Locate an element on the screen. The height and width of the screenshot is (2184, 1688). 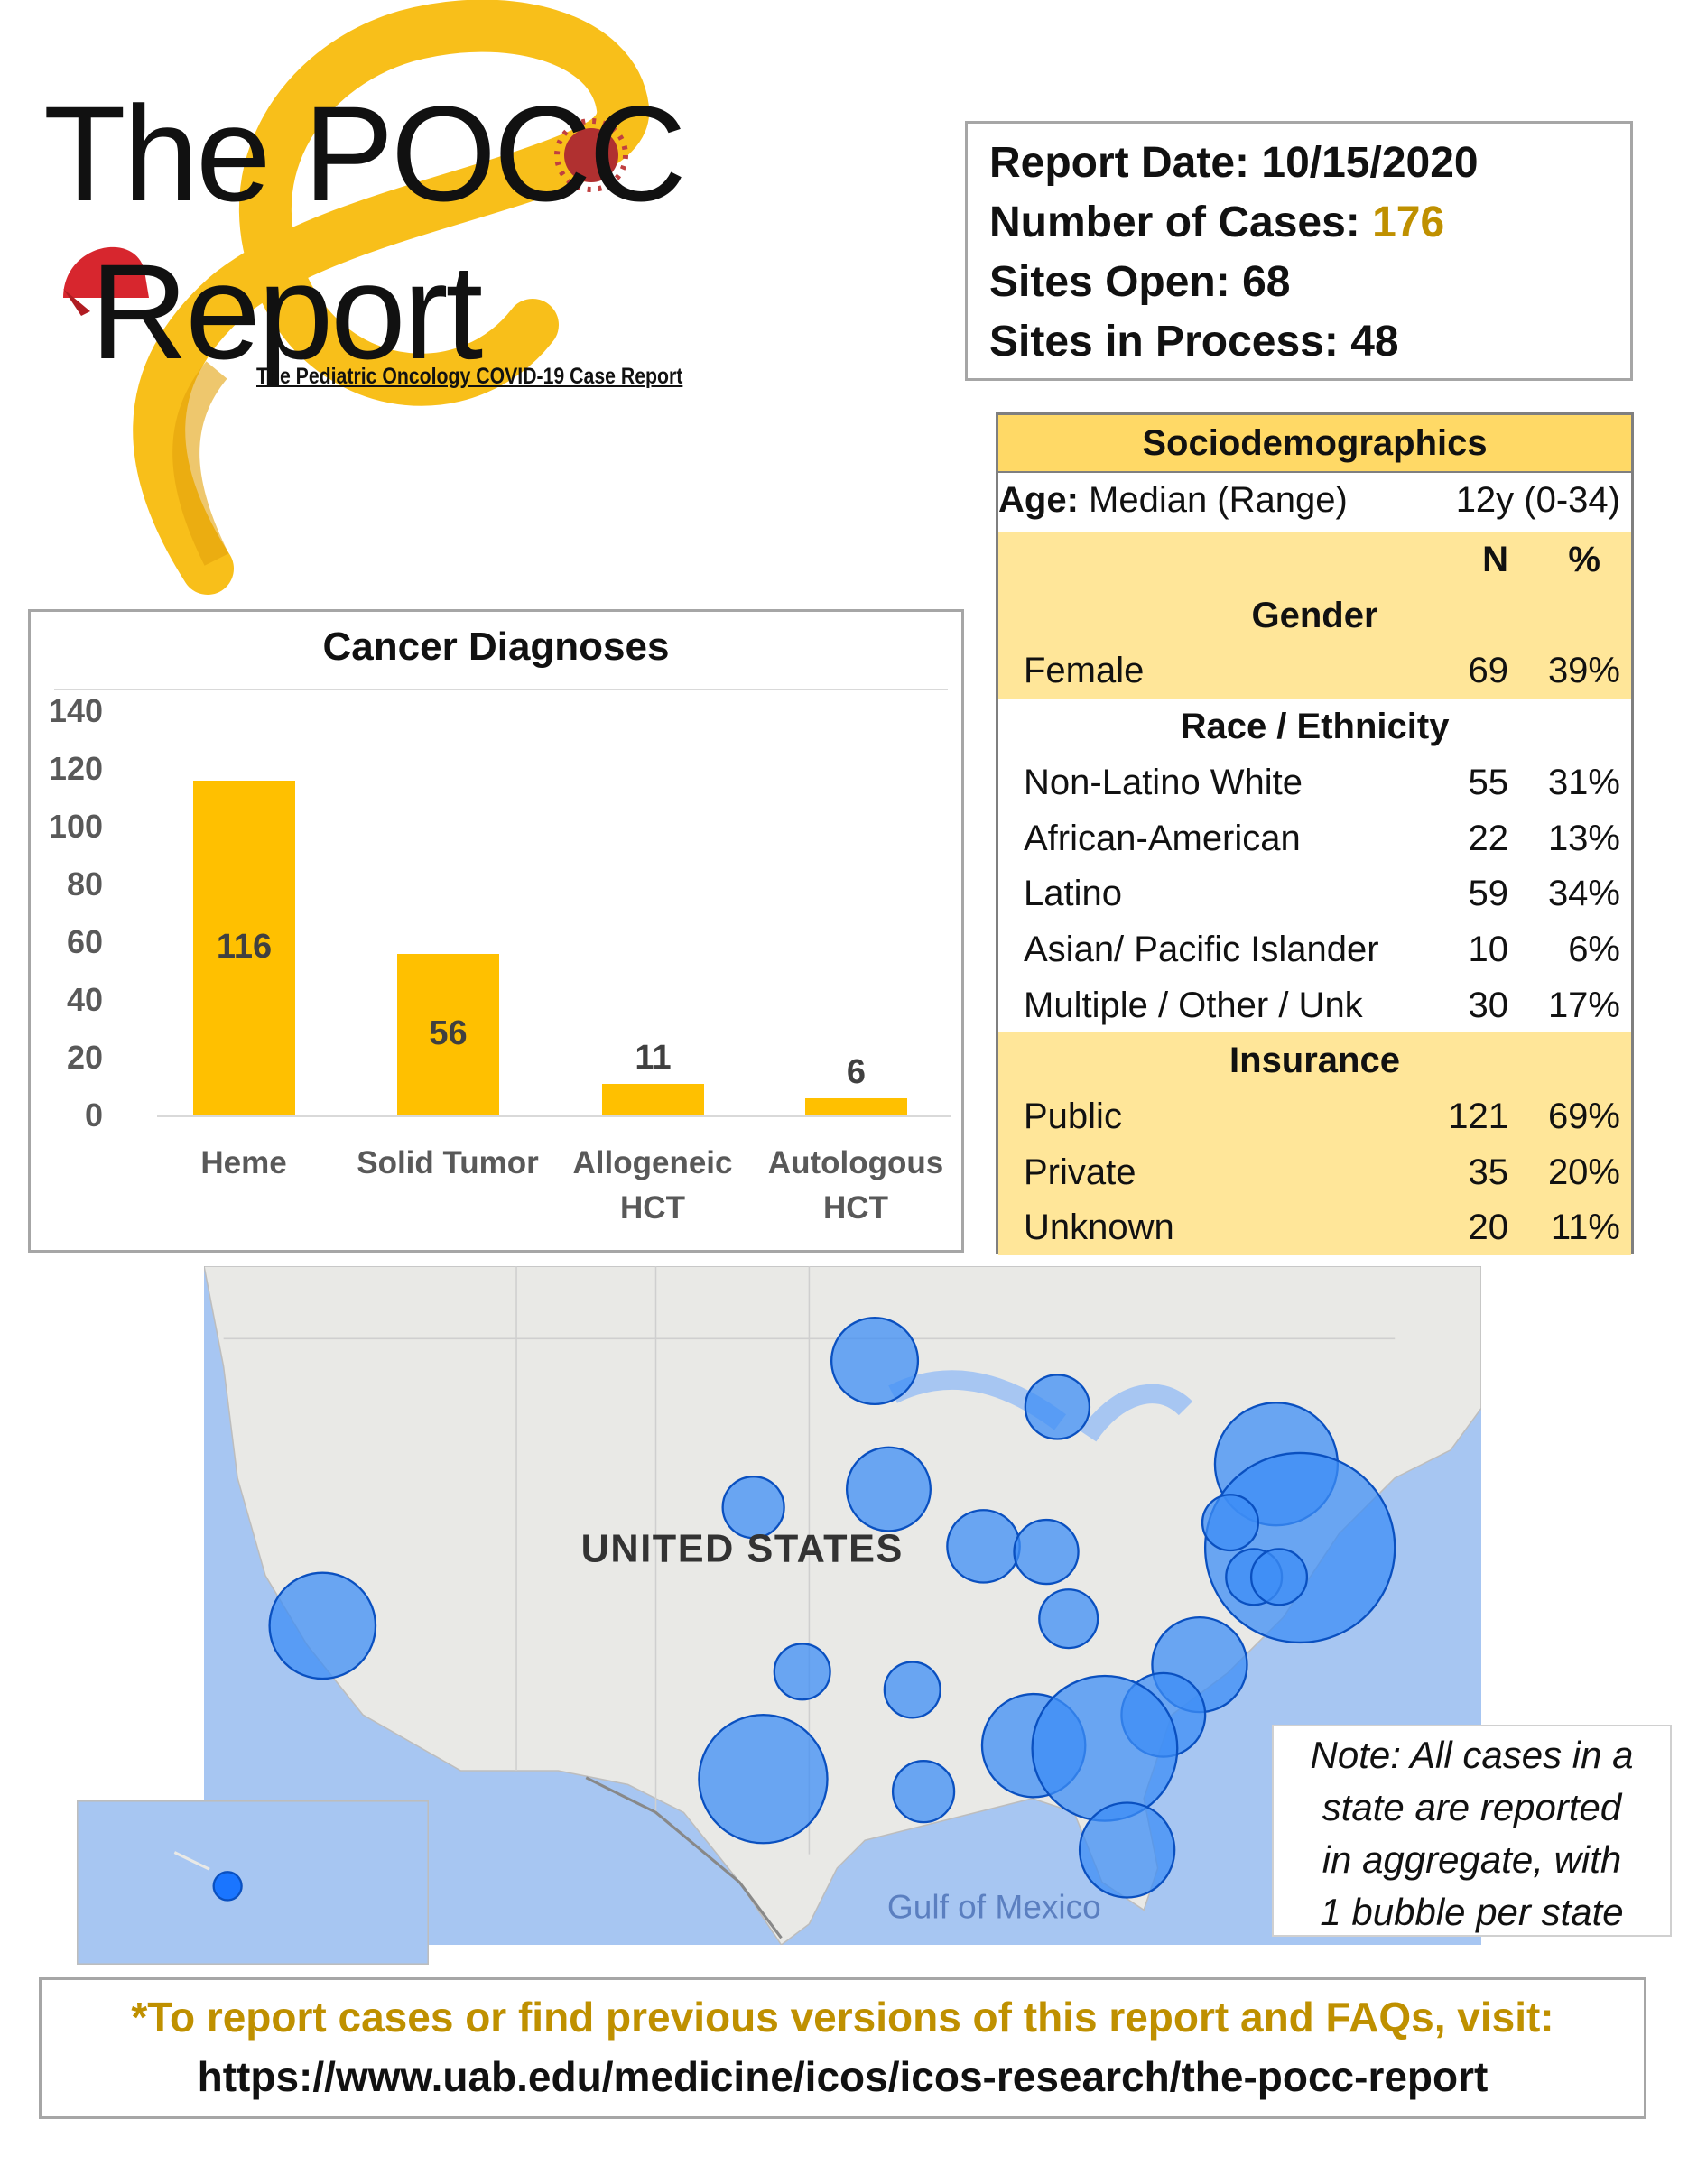
data-label: 11 is located at coordinates (654, 1057).